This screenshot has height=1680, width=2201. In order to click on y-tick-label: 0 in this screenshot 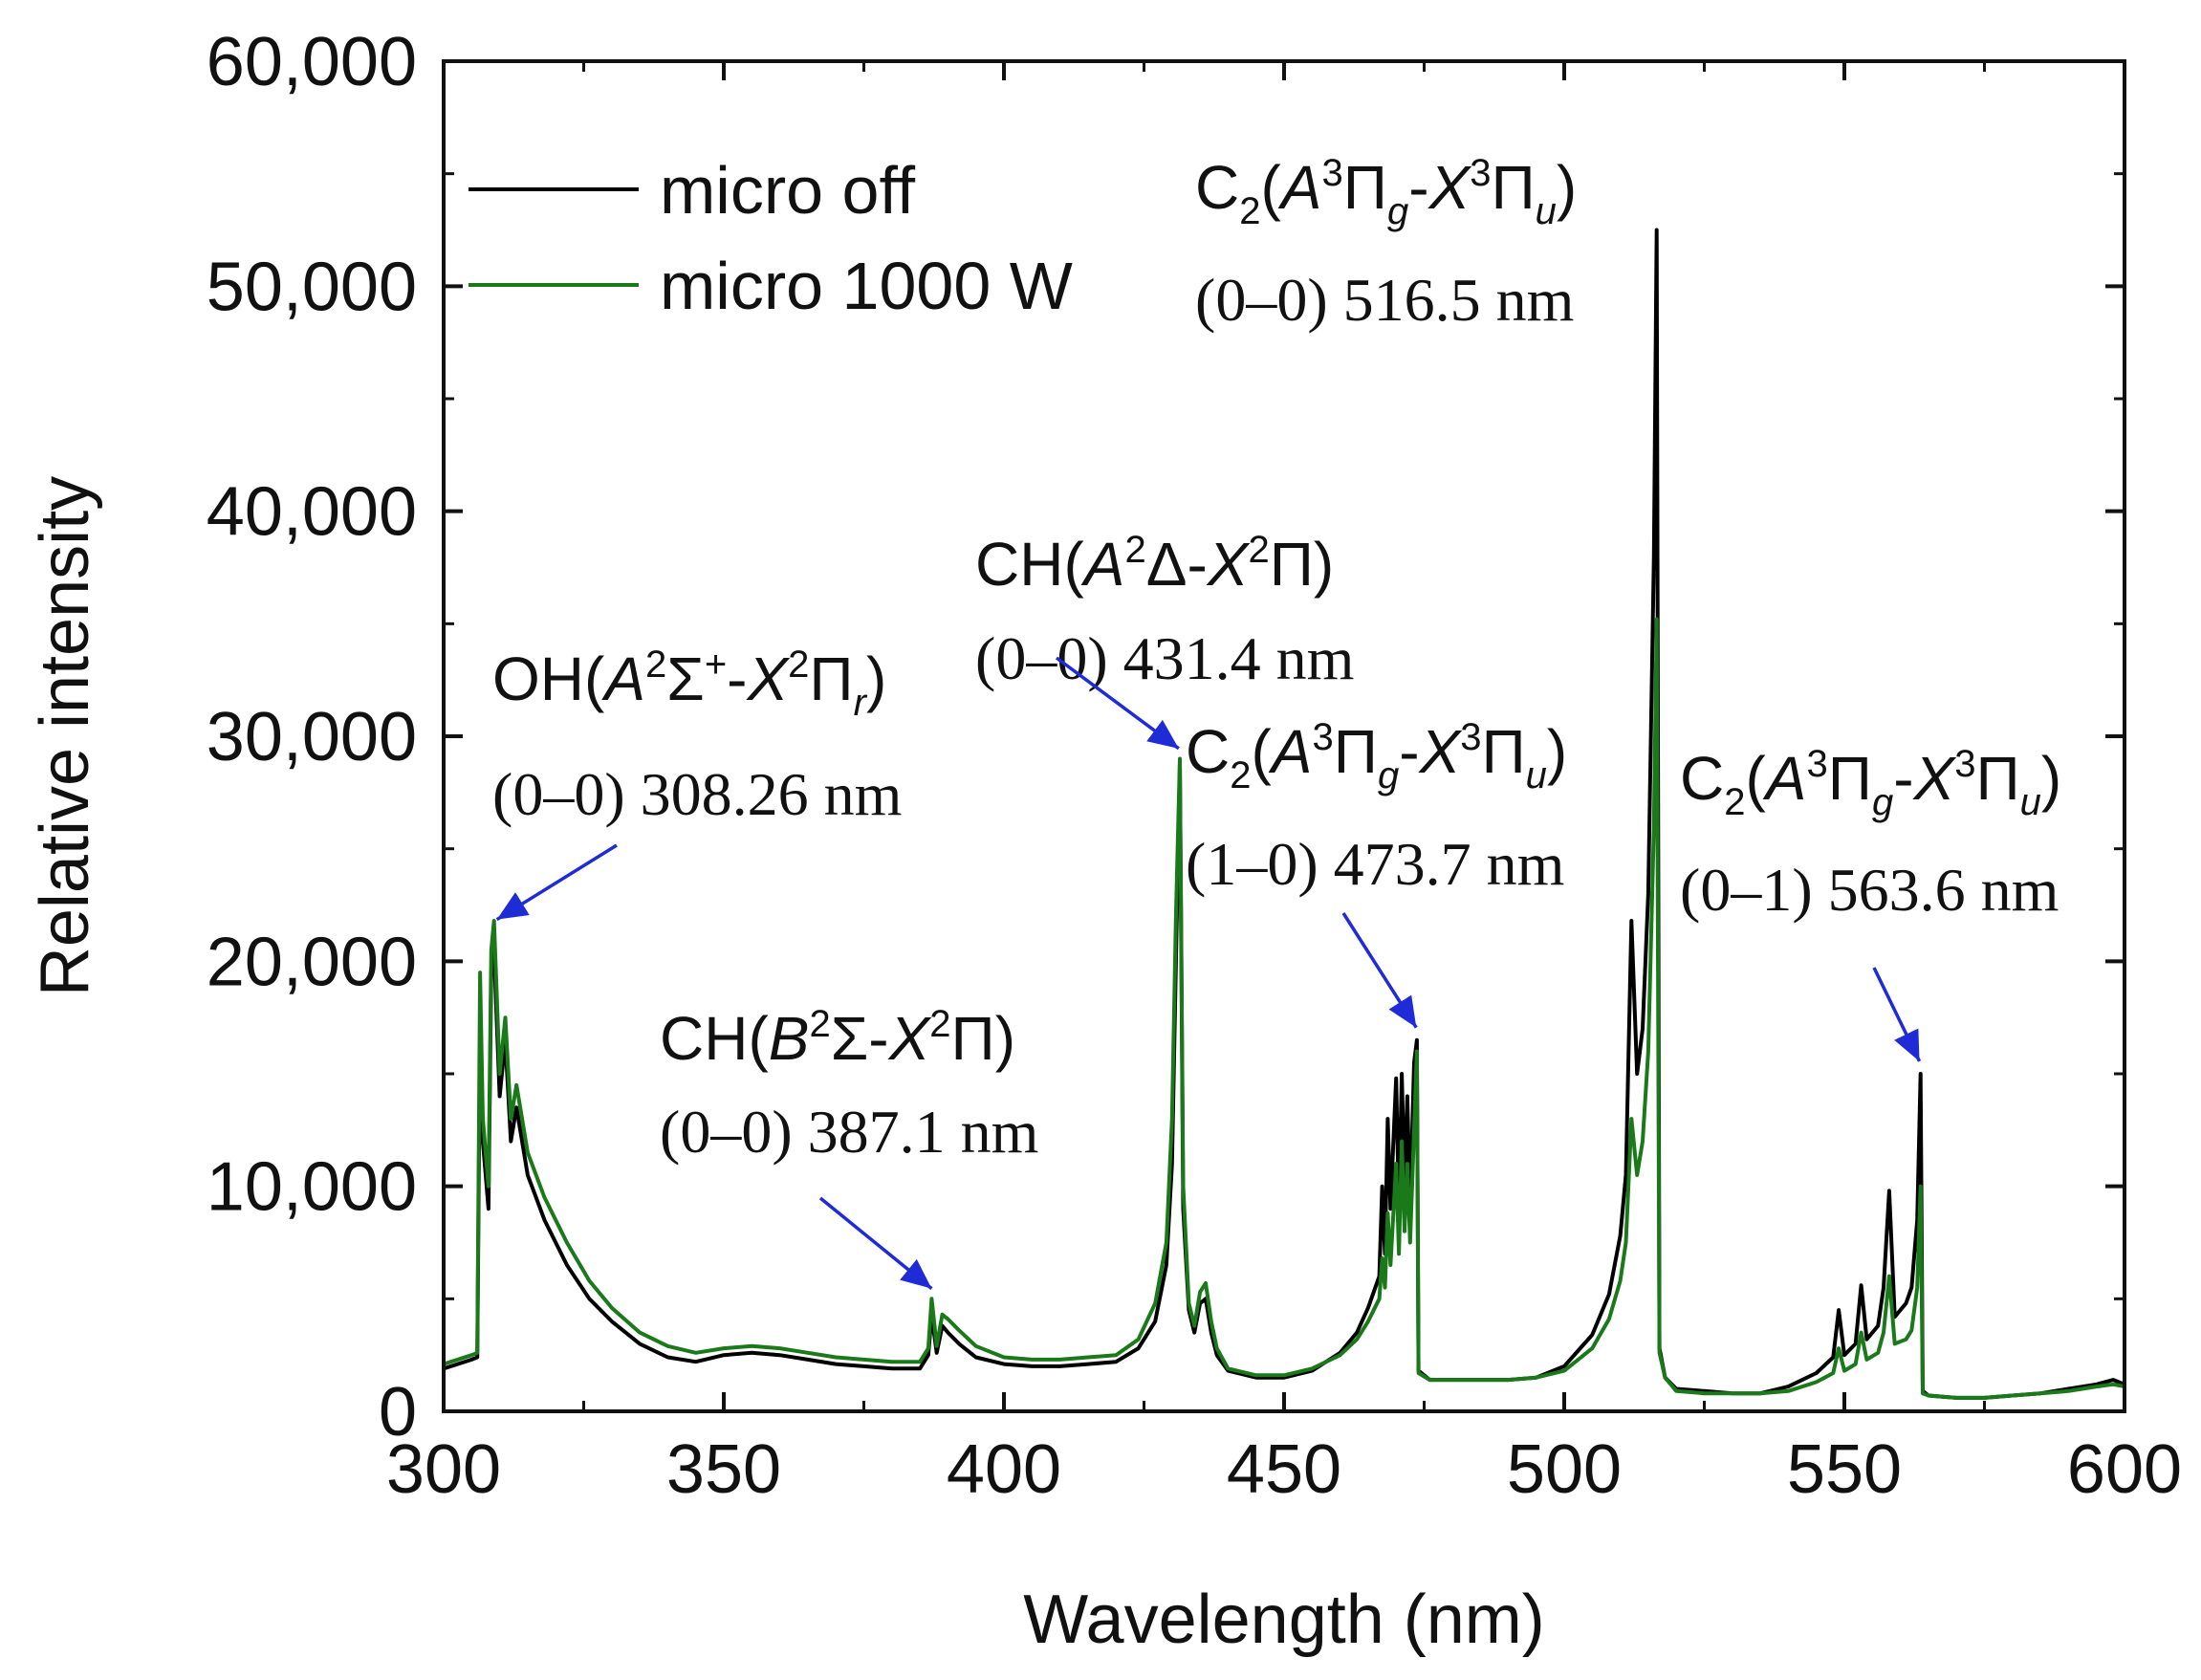, I will do `click(398, 1413)`.